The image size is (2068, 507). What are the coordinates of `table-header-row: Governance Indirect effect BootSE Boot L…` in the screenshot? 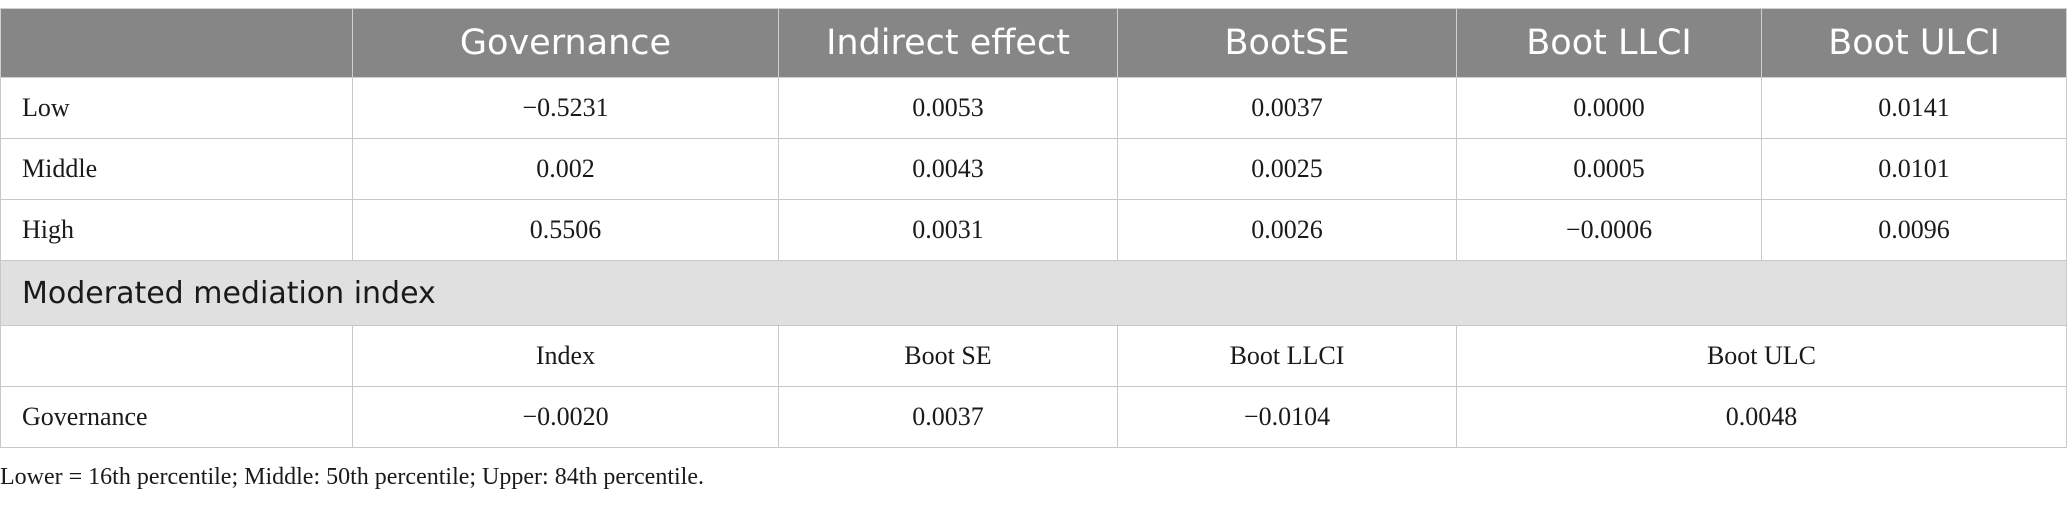 It's located at (1033, 43).